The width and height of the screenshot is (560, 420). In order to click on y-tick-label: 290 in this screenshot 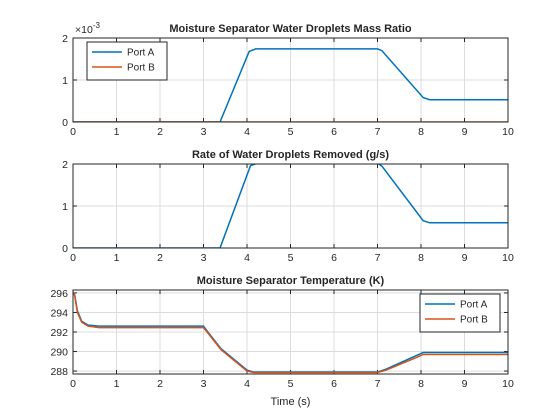, I will do `click(59, 353)`.